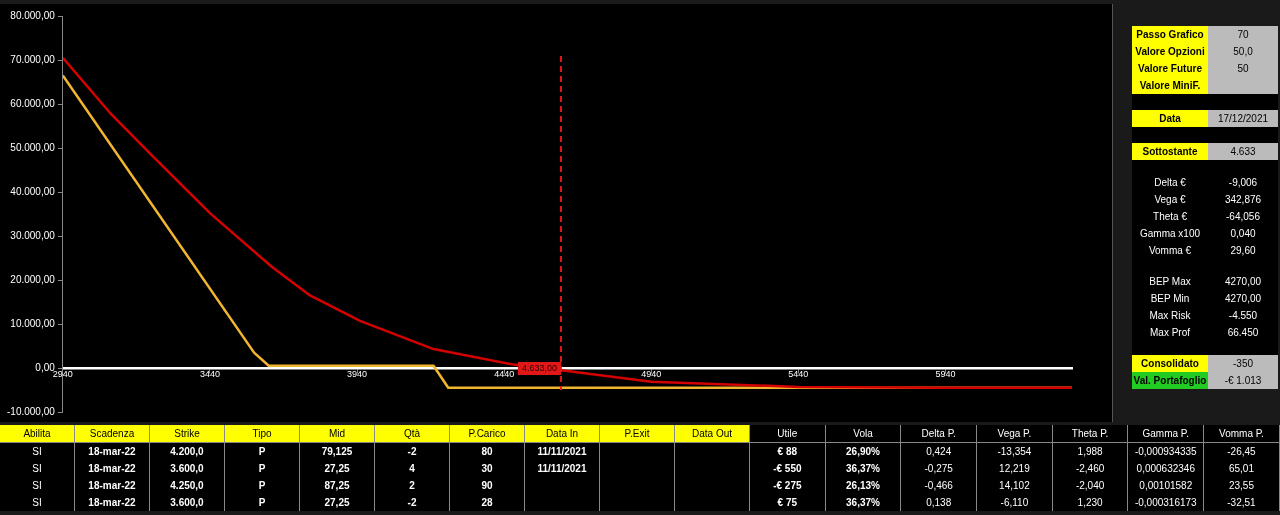 The width and height of the screenshot is (1280, 515). Describe the element at coordinates (1242, 468) in the screenshot. I see `text: 65,01` at that location.